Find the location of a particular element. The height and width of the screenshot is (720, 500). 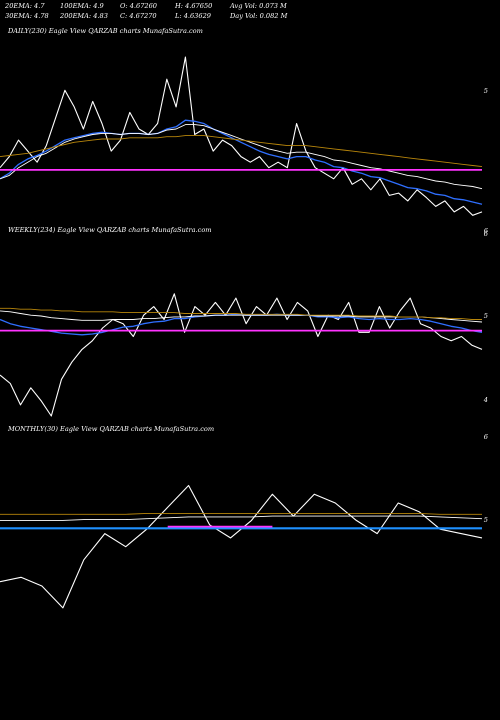

daily-tick-6: 6 is located at coordinates (485, 231).